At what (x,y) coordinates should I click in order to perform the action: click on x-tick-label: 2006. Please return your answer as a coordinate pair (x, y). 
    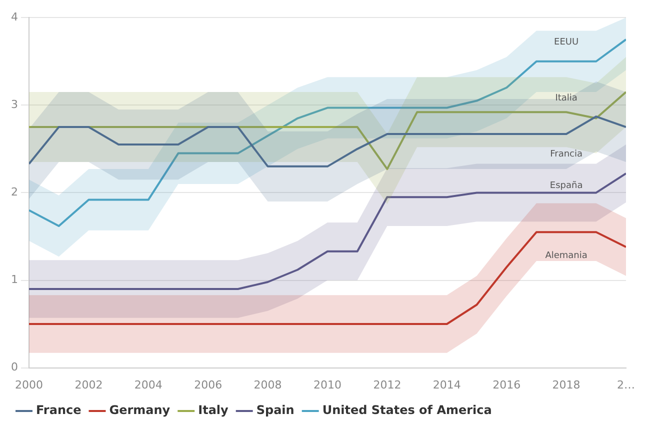
    Looking at the image, I should click on (208, 385).